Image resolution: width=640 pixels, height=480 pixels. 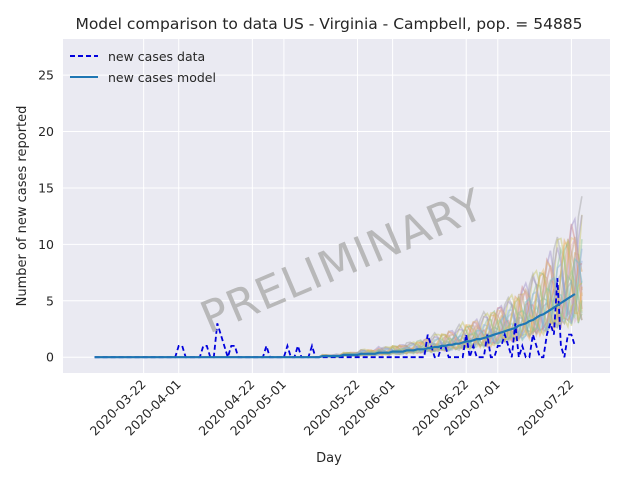 What do you see at coordinates (50, 357) in the screenshot?
I see `y-tick-label: 0` at bounding box center [50, 357].